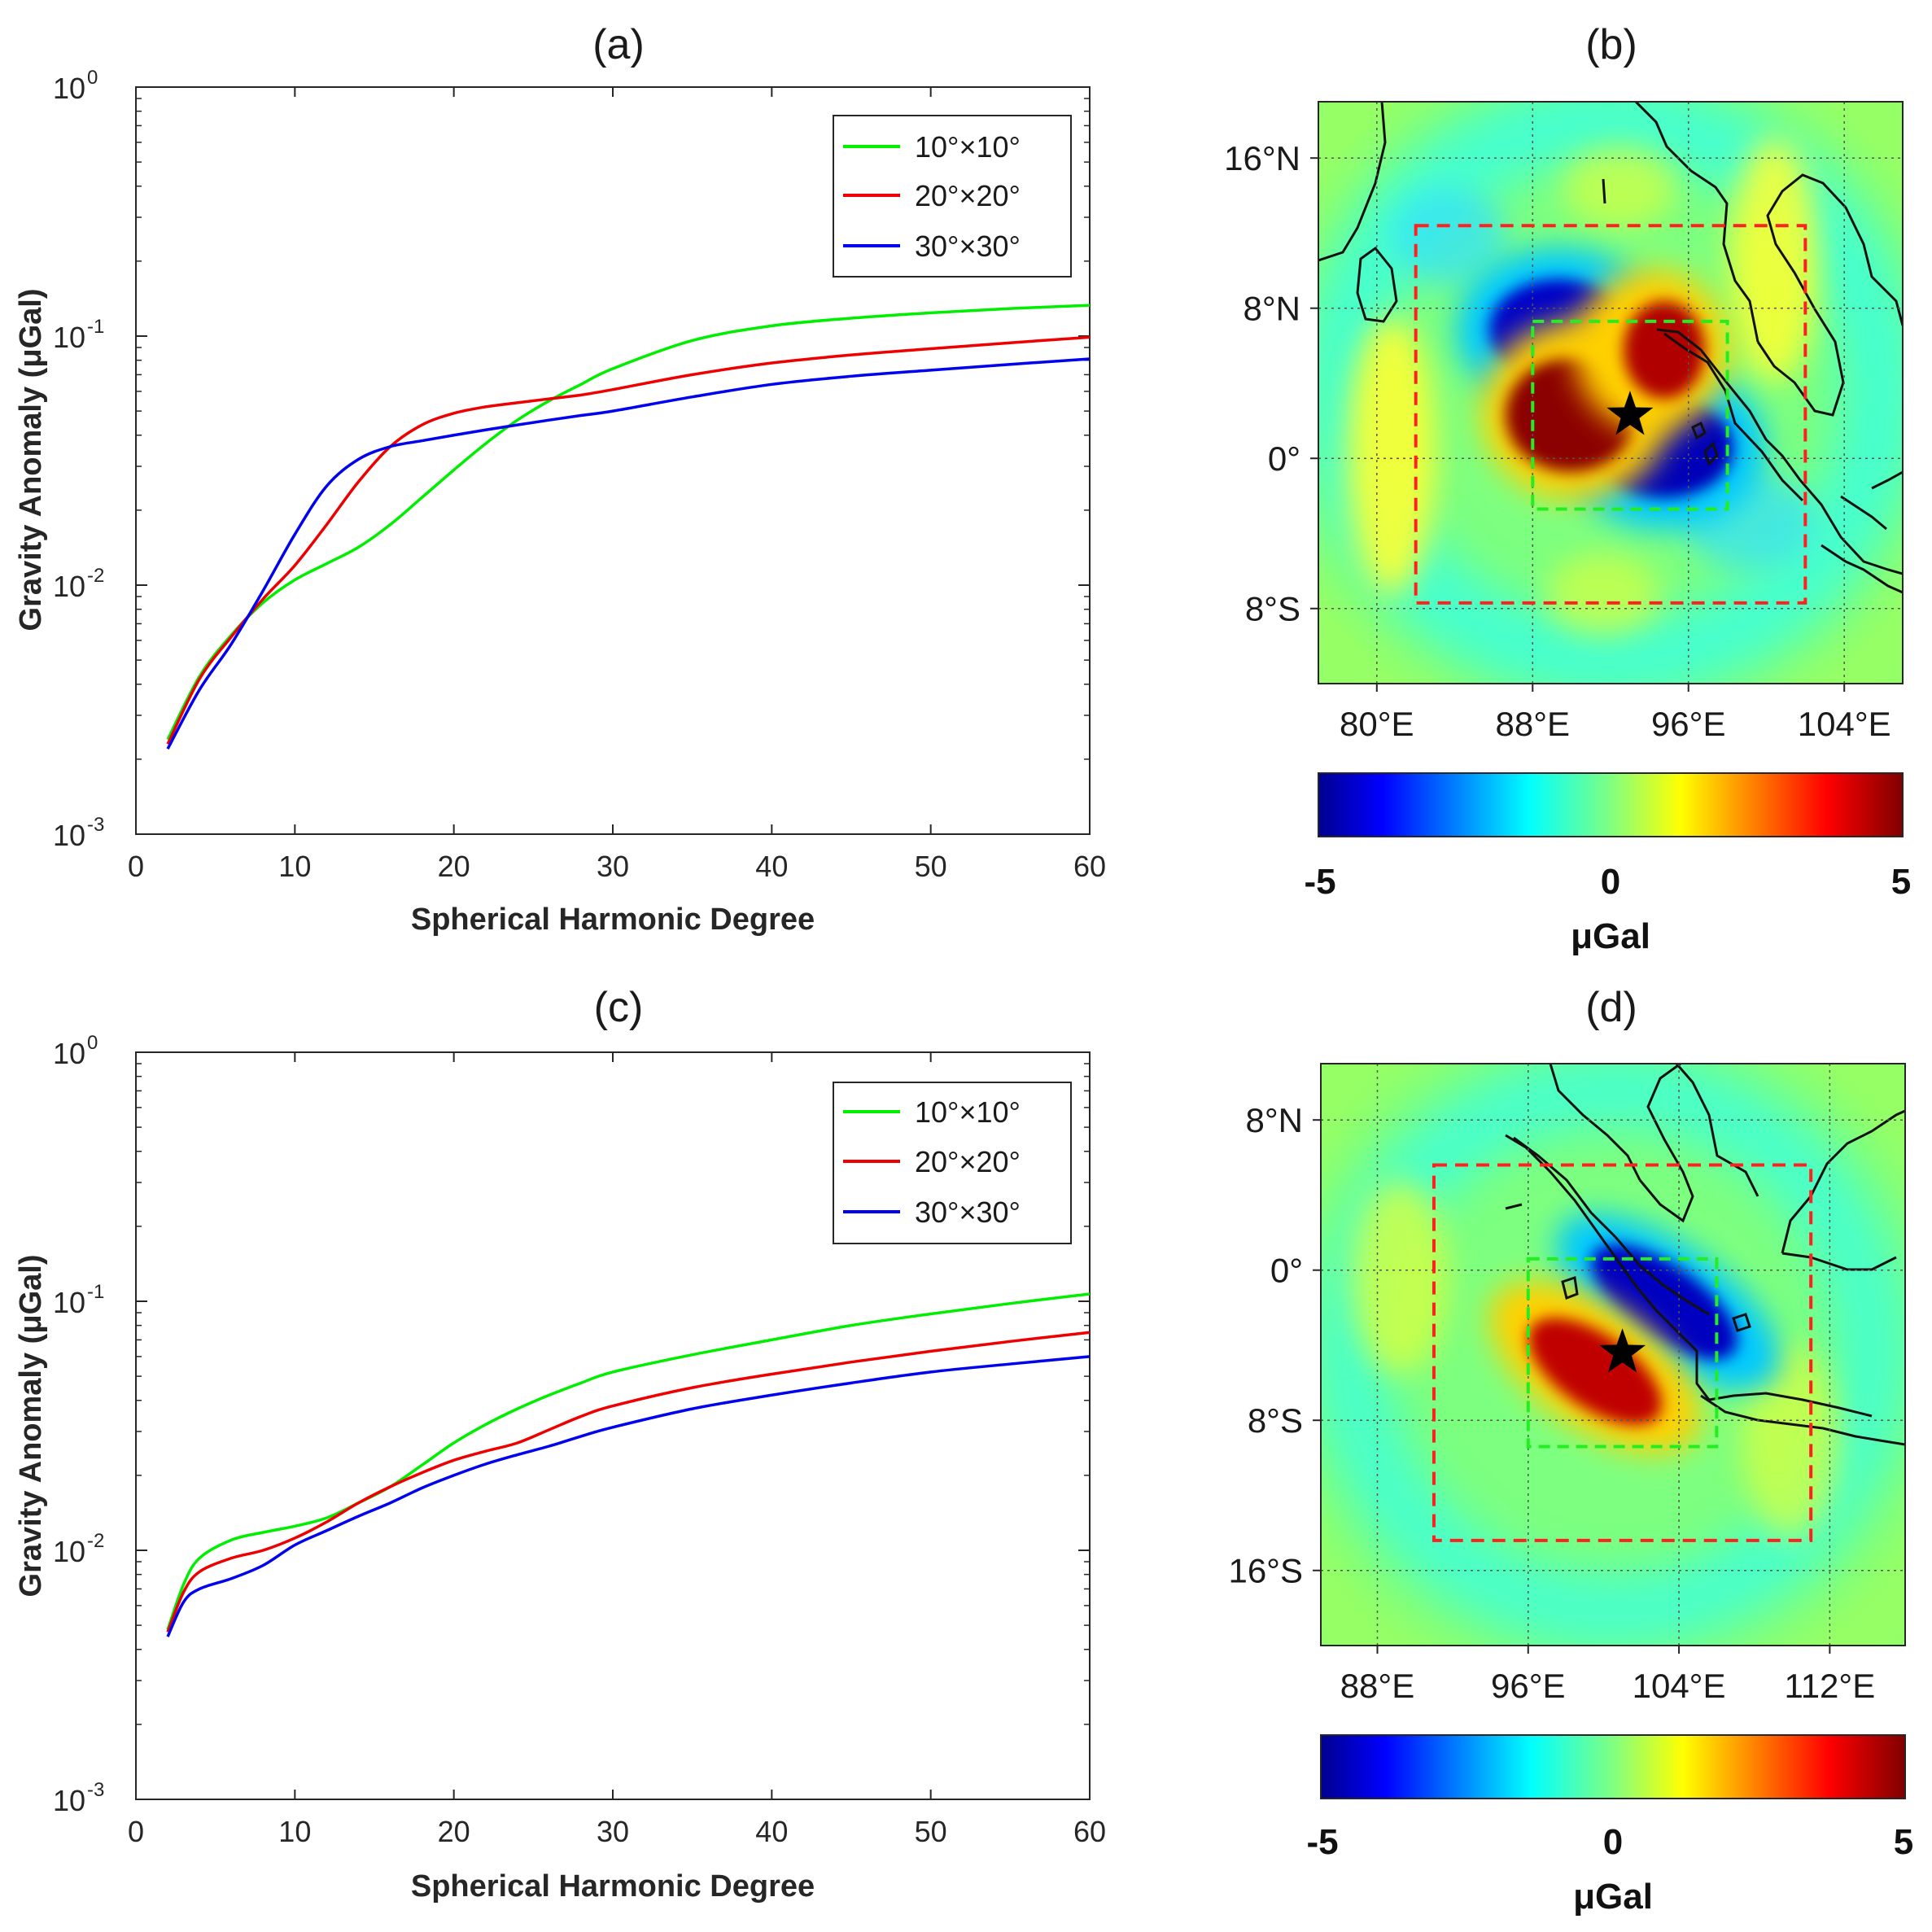 The width and height of the screenshot is (1932, 1932). What do you see at coordinates (1595, 1122) in the screenshot?
I see `panel-d-coastline-myanmar` at bounding box center [1595, 1122].